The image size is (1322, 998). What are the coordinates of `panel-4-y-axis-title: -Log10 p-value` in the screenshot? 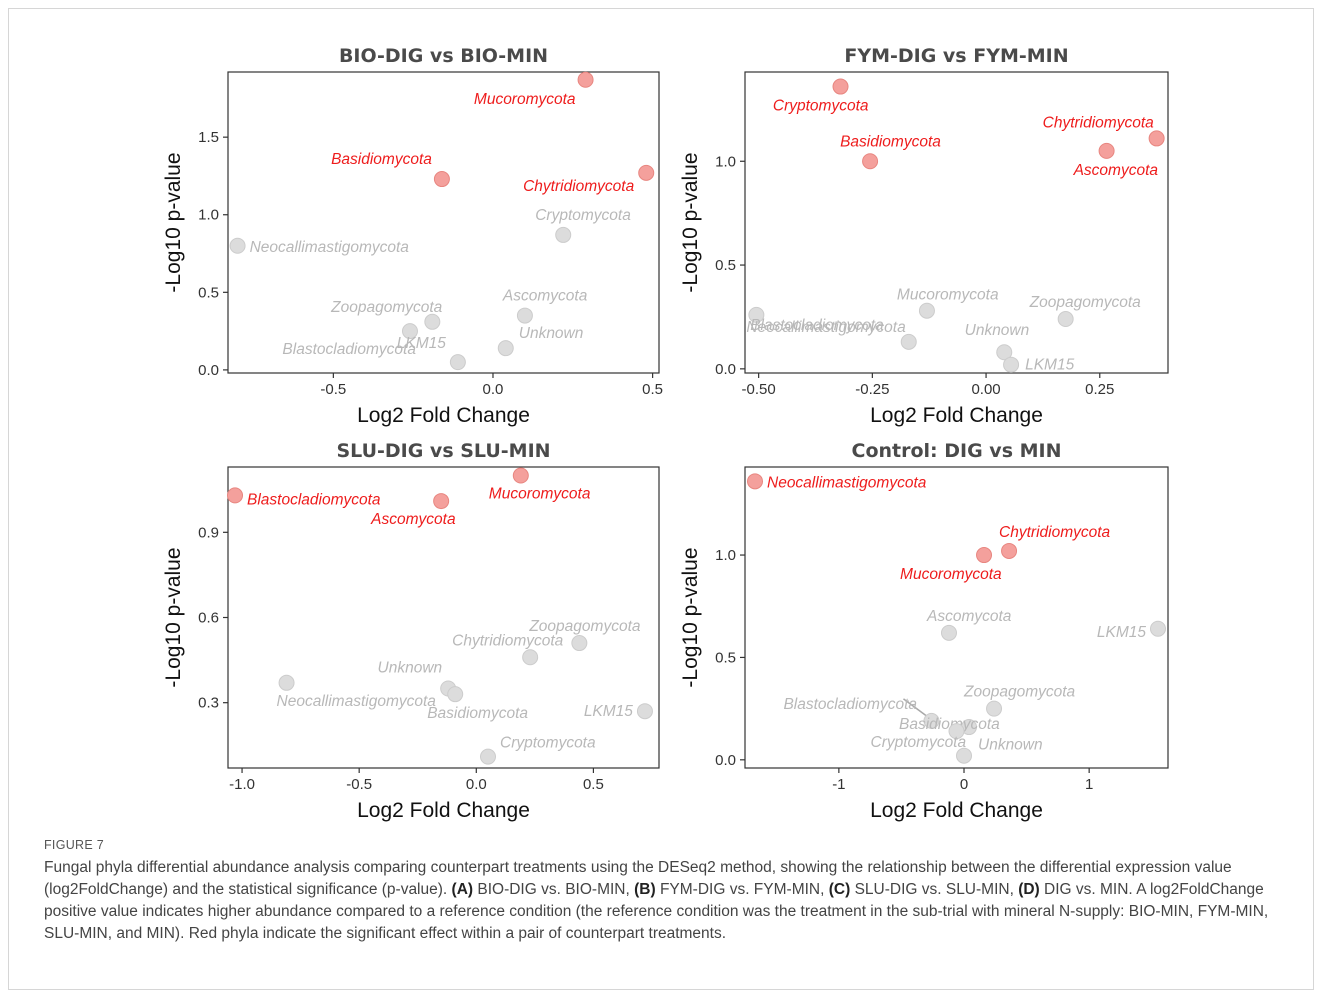 It's located at (690, 617).